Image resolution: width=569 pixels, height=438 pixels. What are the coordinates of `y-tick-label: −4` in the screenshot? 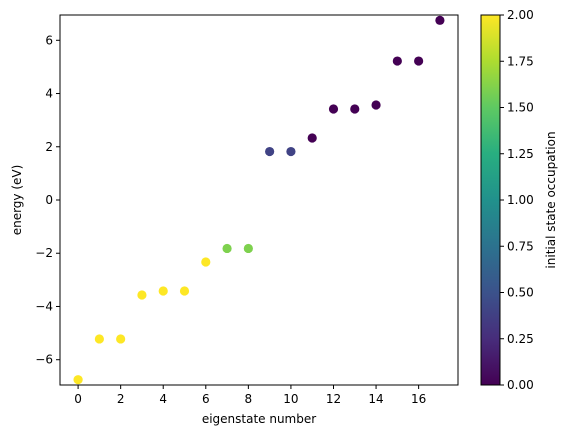 It's located at (44, 306).